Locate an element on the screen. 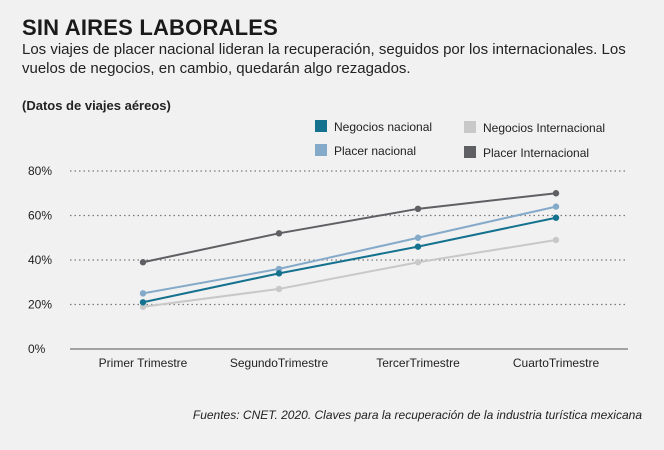 This screenshot has height=450, width=664. chart-title: SIN AIRES LABORALES is located at coordinates (150, 27).